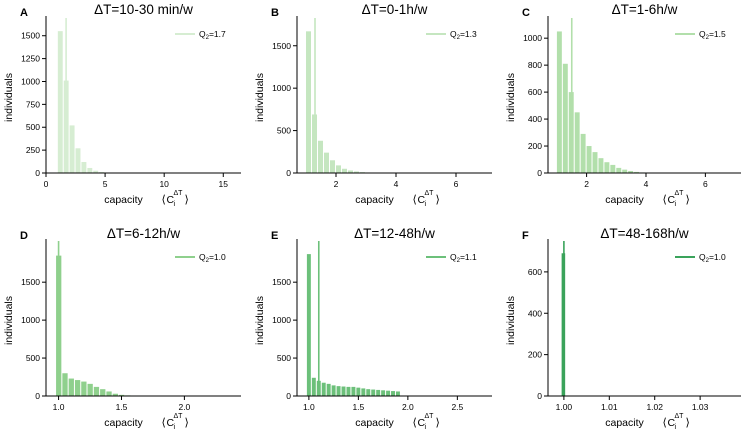  What do you see at coordinates (463, 35) in the screenshot?
I see `legend-label: Q2=1.3` at bounding box center [463, 35].